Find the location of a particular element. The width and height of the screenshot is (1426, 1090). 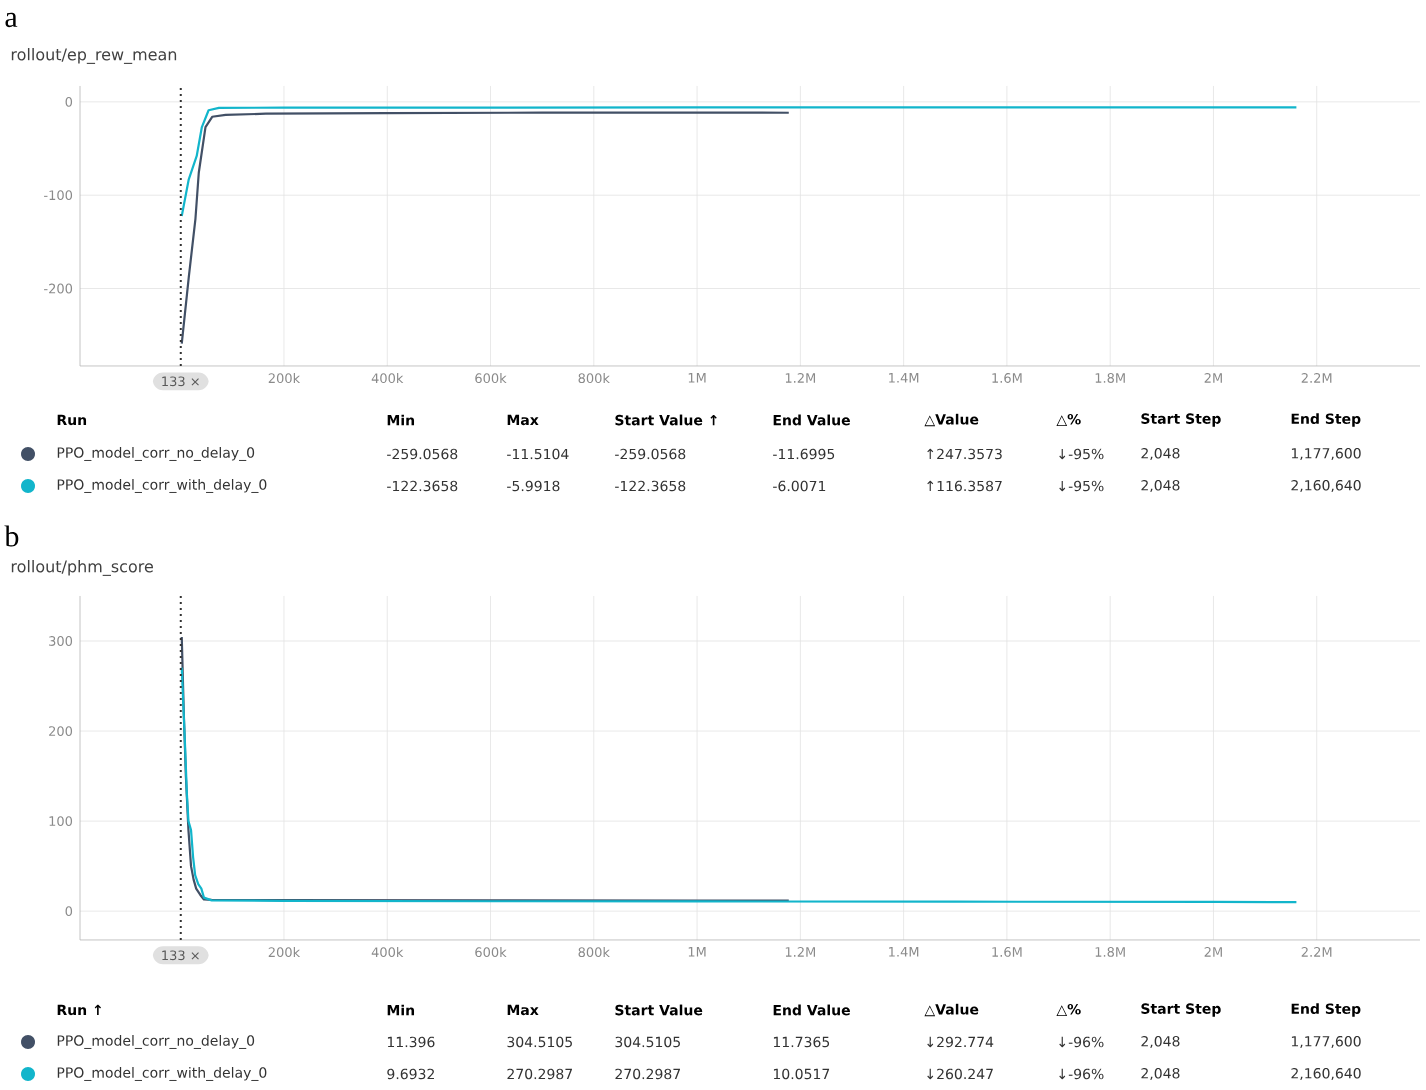

chart-title: rollout/phm_score is located at coordinates (82, 568).